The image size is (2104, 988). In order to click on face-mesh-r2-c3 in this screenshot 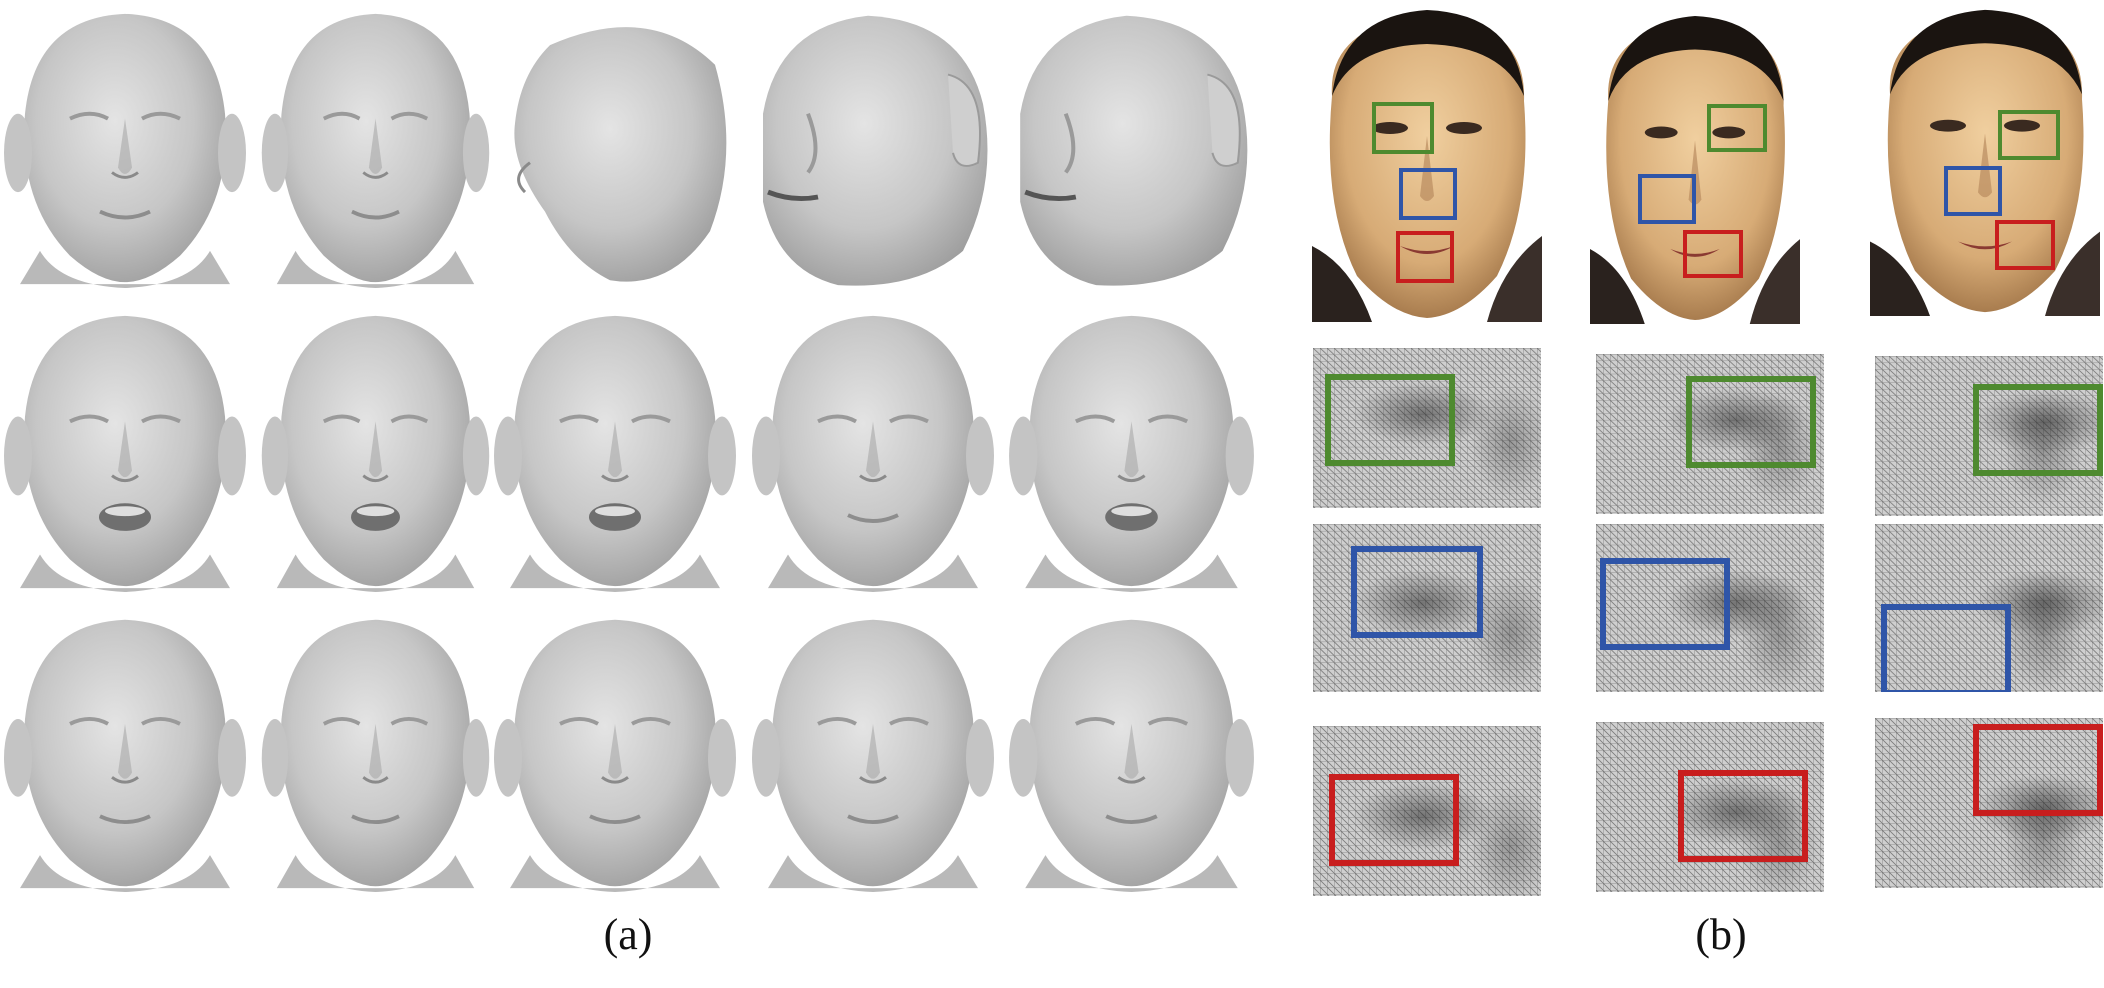, I will do `click(615, 451)`.